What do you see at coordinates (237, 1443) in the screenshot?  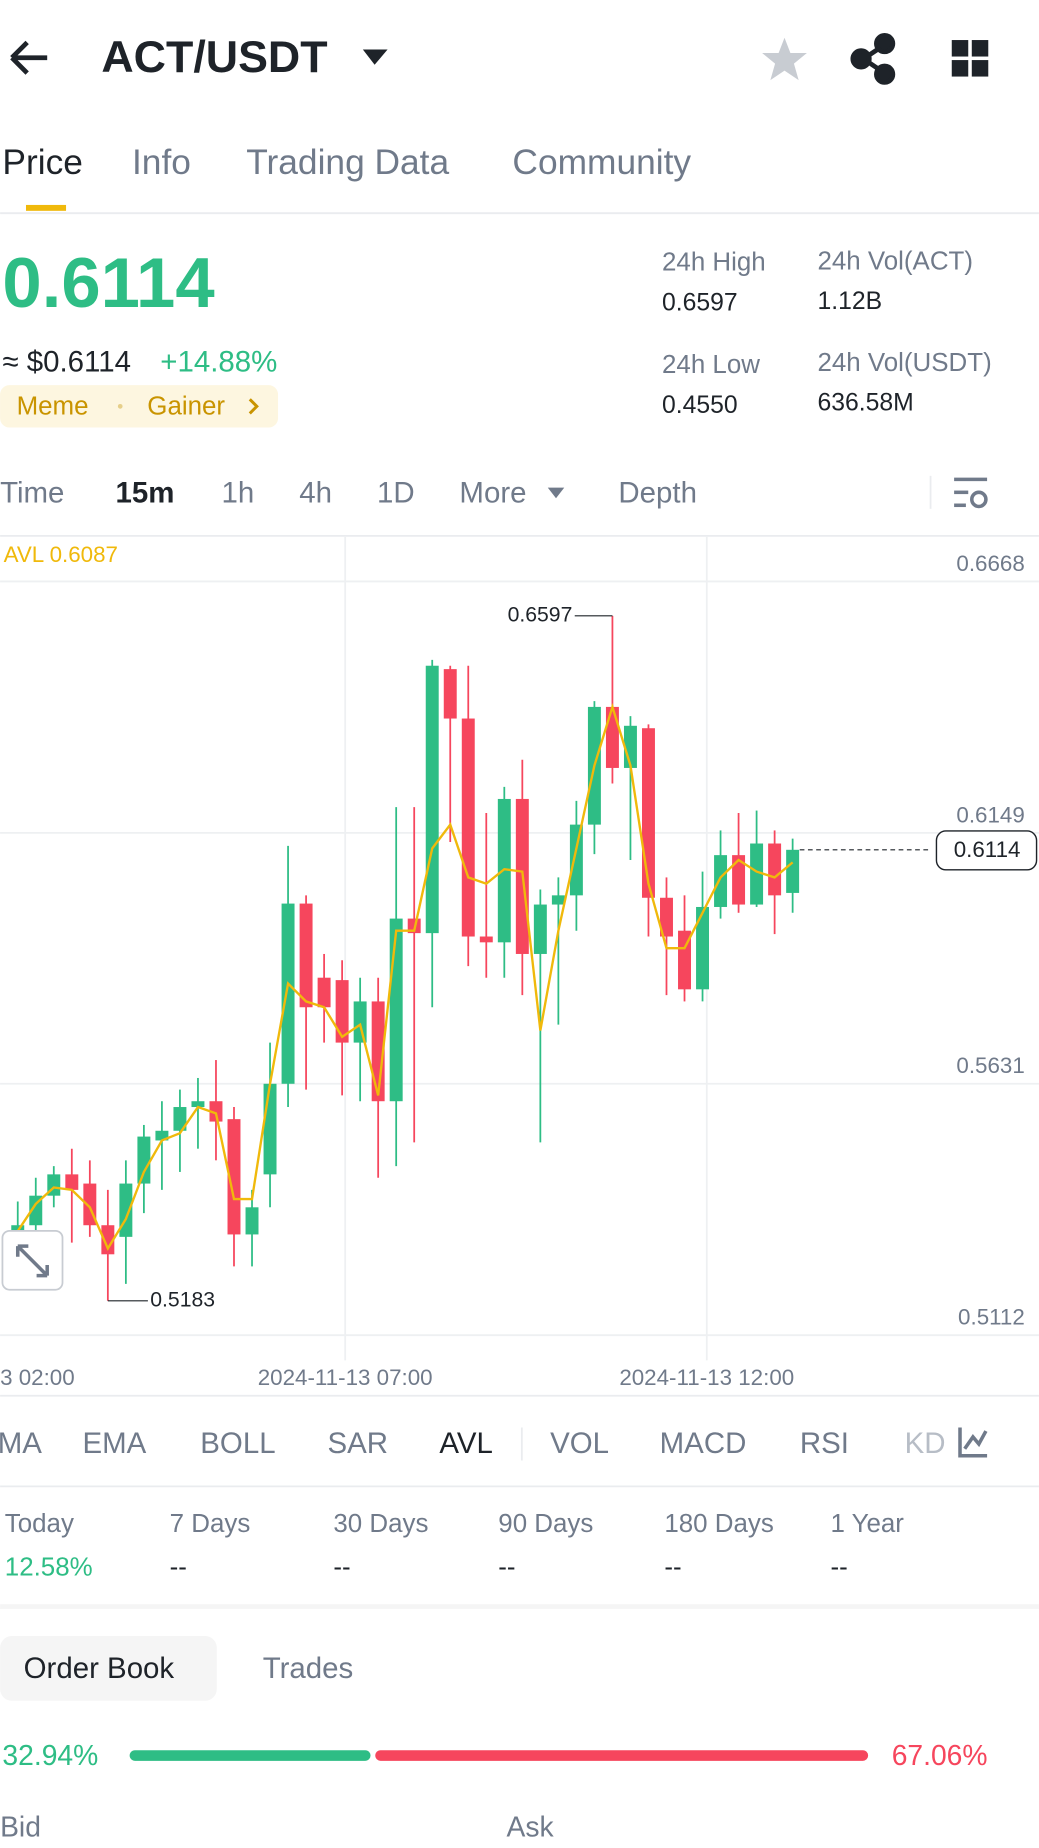 I see `indicator: BOLL` at bounding box center [237, 1443].